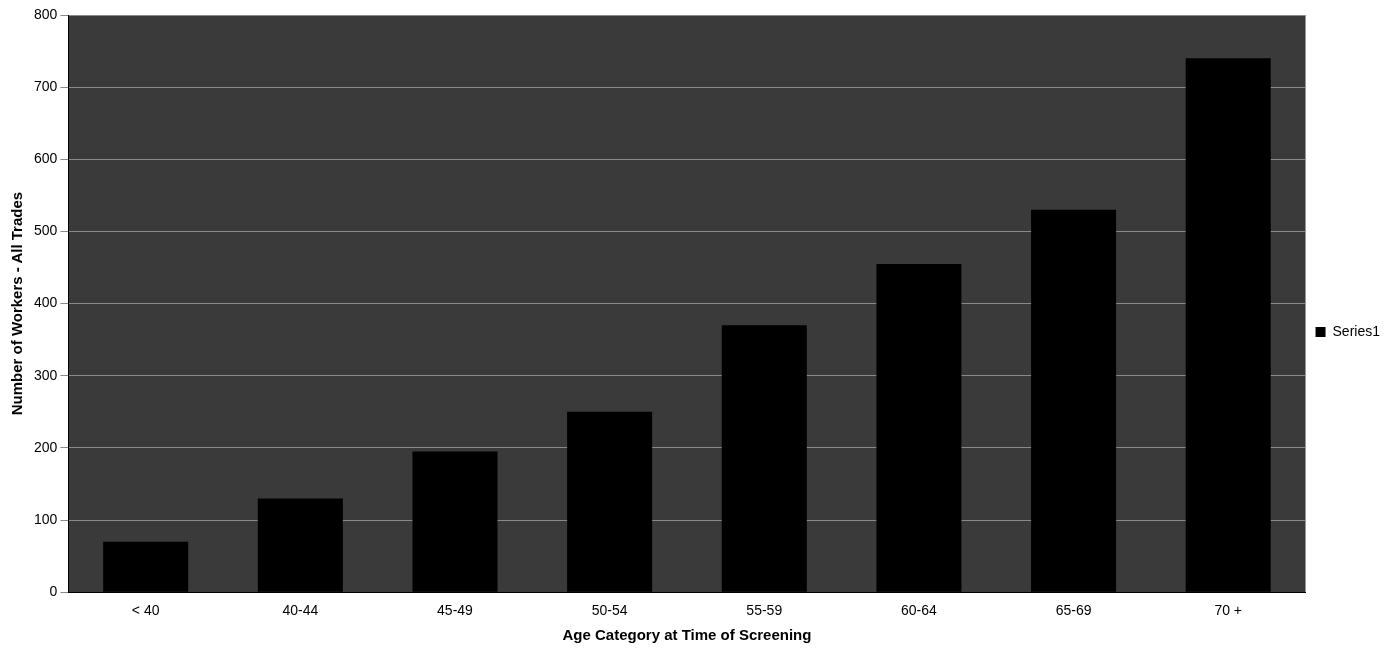 The image size is (1400, 654). Describe the element at coordinates (764, 610) in the screenshot. I see `x-tick-label: 55-59` at that location.